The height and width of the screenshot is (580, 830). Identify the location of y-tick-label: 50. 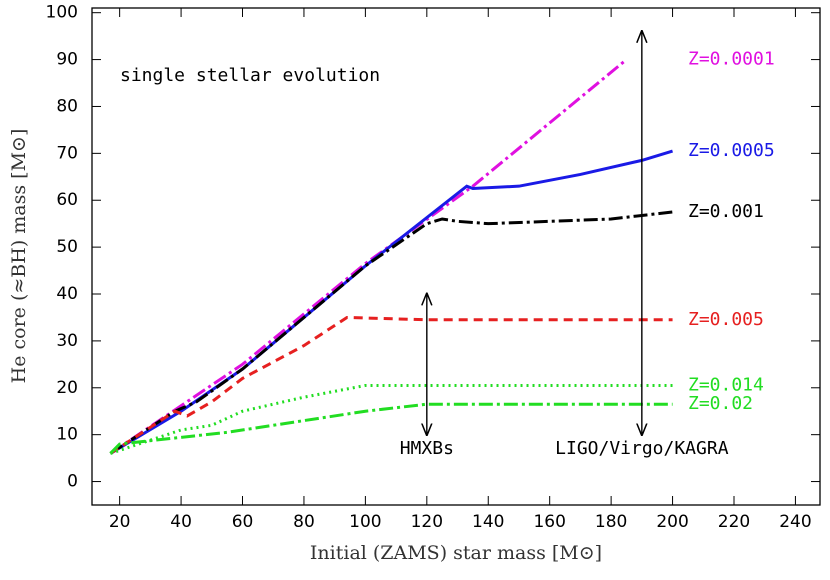
(67, 247).